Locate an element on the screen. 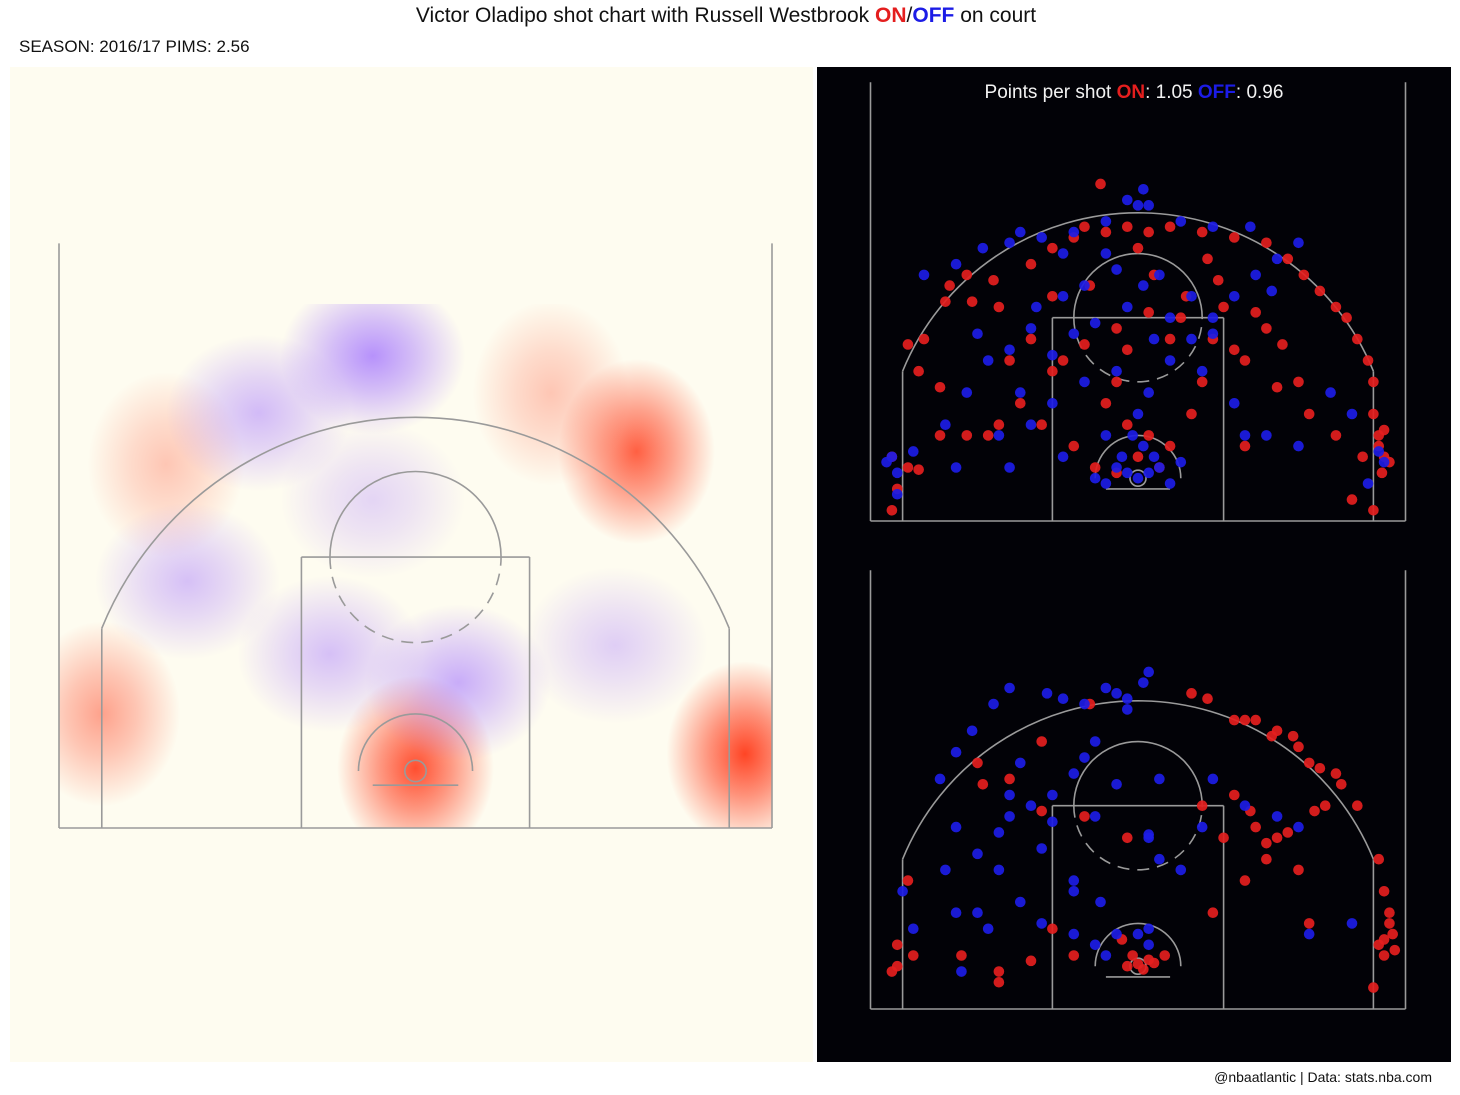 Image resolution: width=1460 pixels, height=1095 pixels. off-court-free-throw-circle-bottom is located at coordinates (1138, 838).